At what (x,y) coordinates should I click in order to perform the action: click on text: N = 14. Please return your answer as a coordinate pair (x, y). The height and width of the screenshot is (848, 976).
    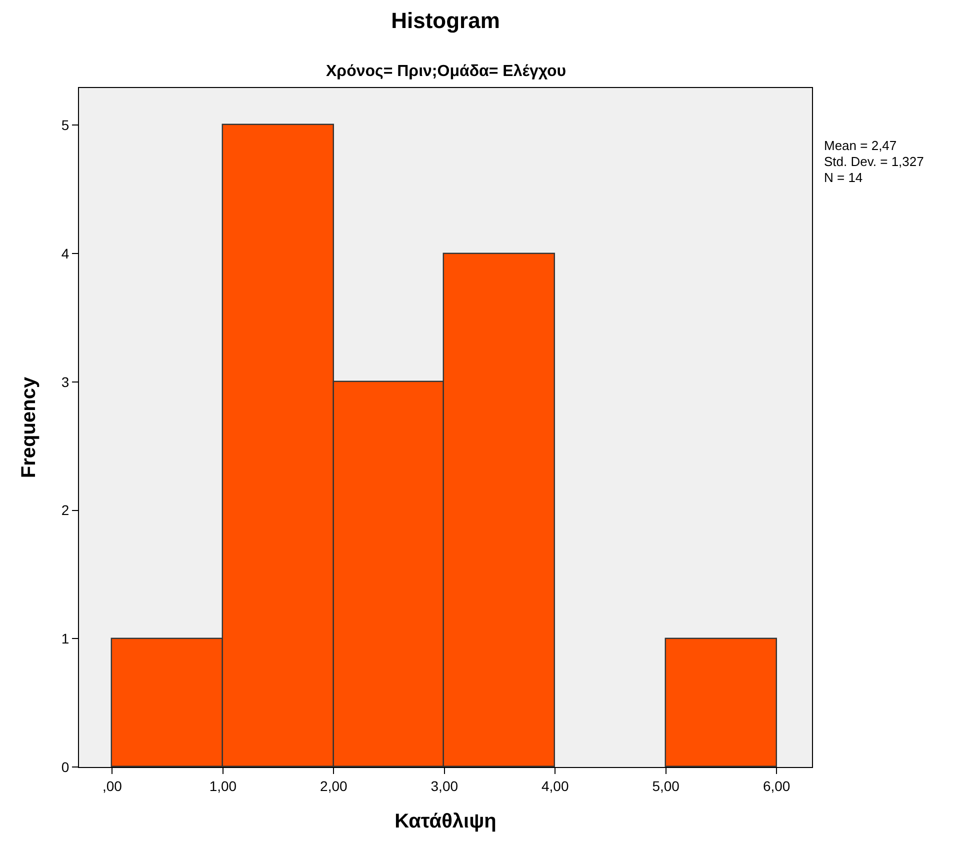
    Looking at the image, I should click on (843, 177).